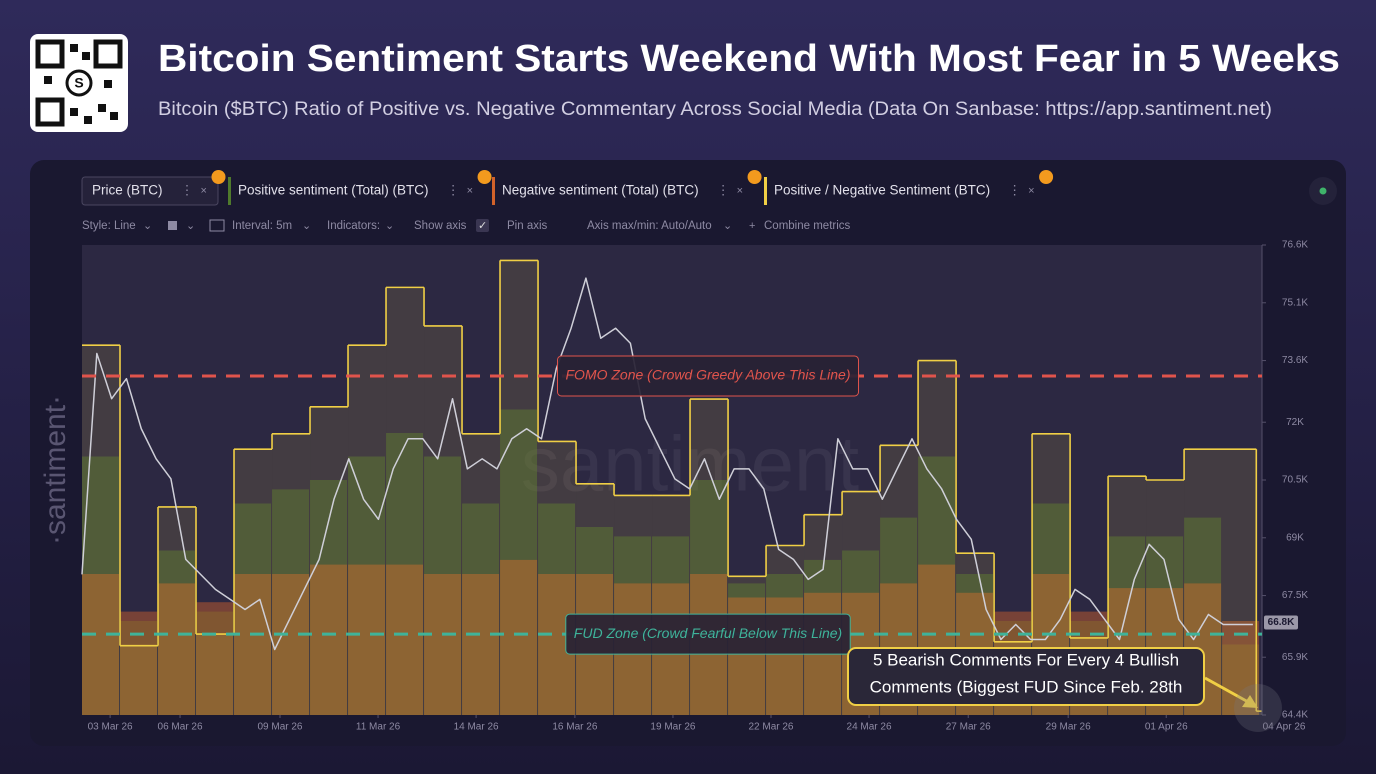  Describe the element at coordinates (649, 226) in the screenshot. I see `axis-range-control: Axis max/min: Auto/Auto` at that location.